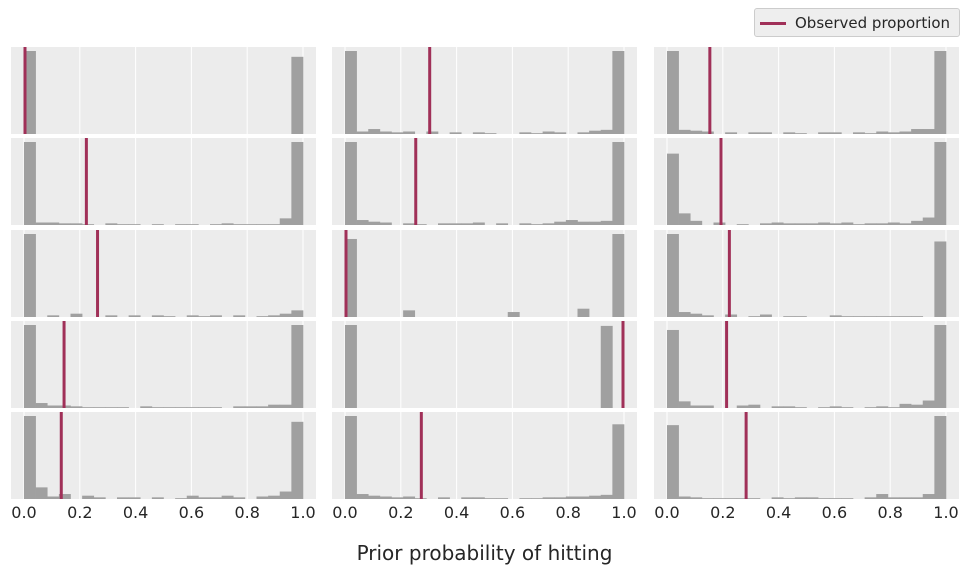 This screenshot has height=574, width=969. What do you see at coordinates (773, 23) in the screenshot?
I see `legend-observed-swatch` at bounding box center [773, 23].